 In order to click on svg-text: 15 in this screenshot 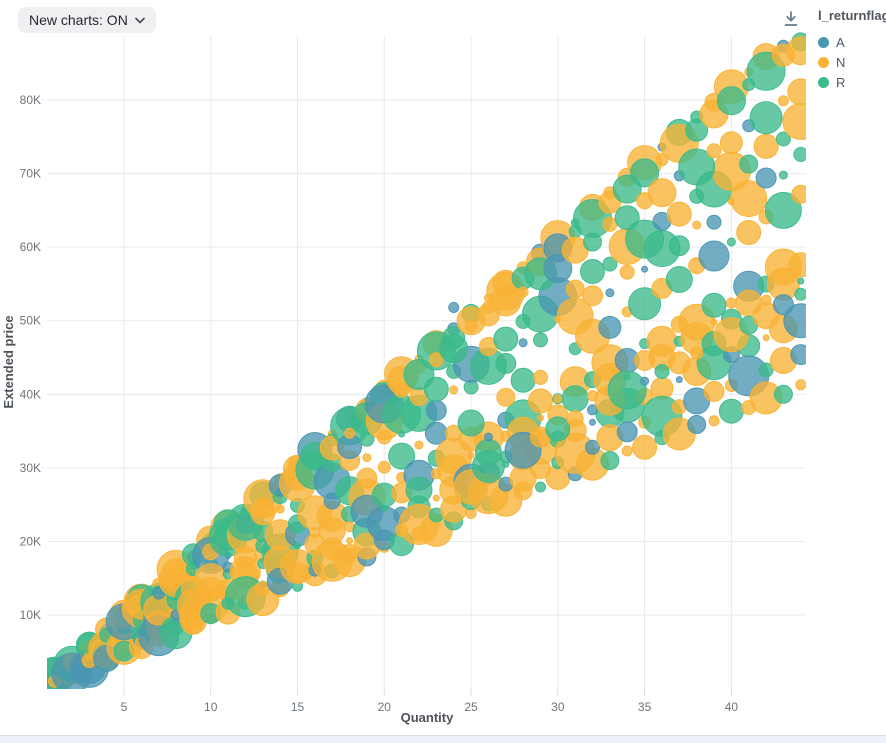, I will do `click(298, 707)`.